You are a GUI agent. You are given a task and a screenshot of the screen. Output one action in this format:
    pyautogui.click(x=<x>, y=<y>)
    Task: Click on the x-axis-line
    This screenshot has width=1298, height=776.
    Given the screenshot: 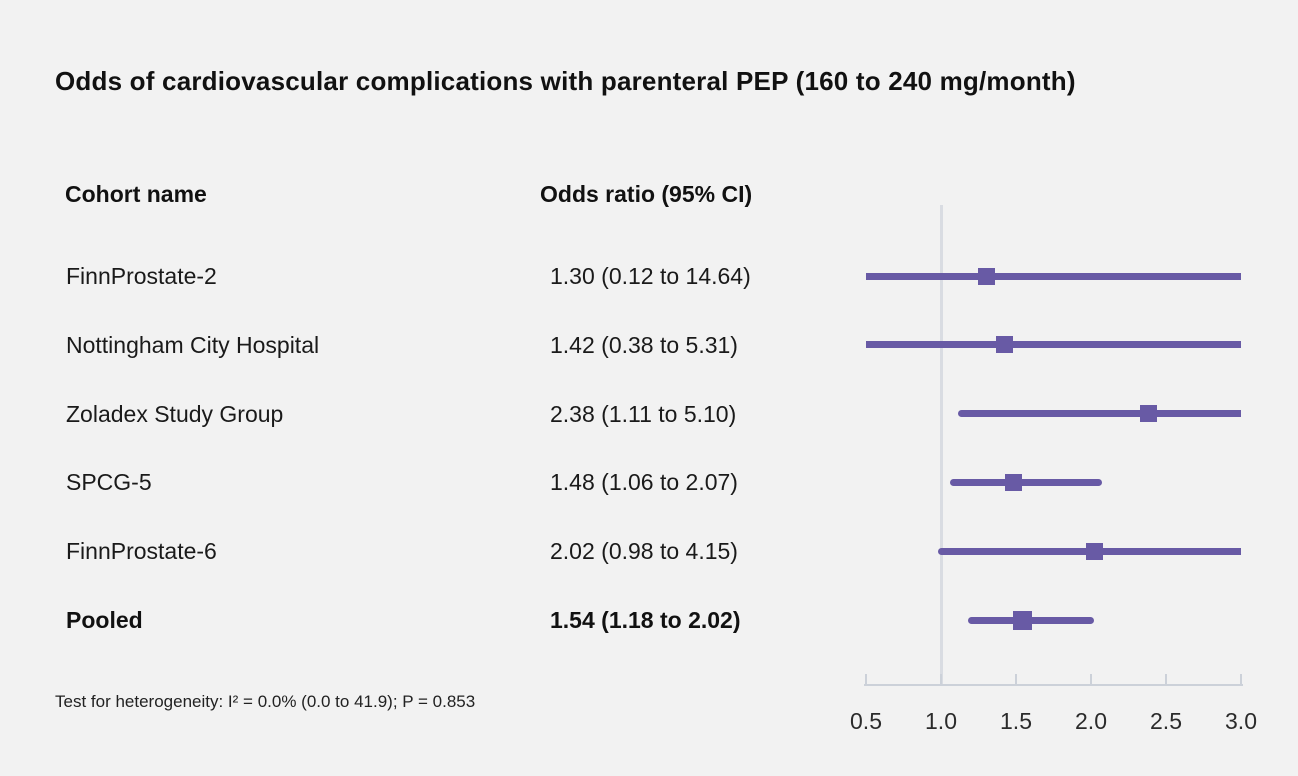 What is the action you would take?
    pyautogui.click(x=1053, y=685)
    